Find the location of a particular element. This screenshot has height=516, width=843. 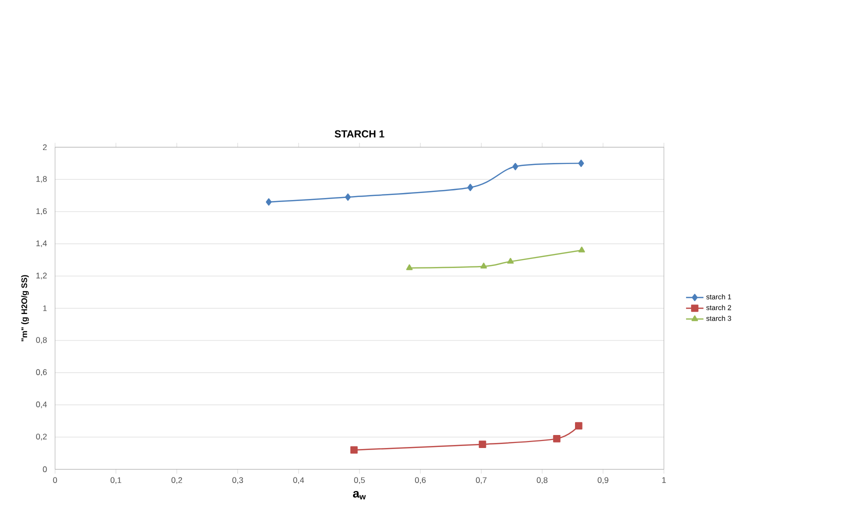

x-tick-label: 1 is located at coordinates (664, 480).